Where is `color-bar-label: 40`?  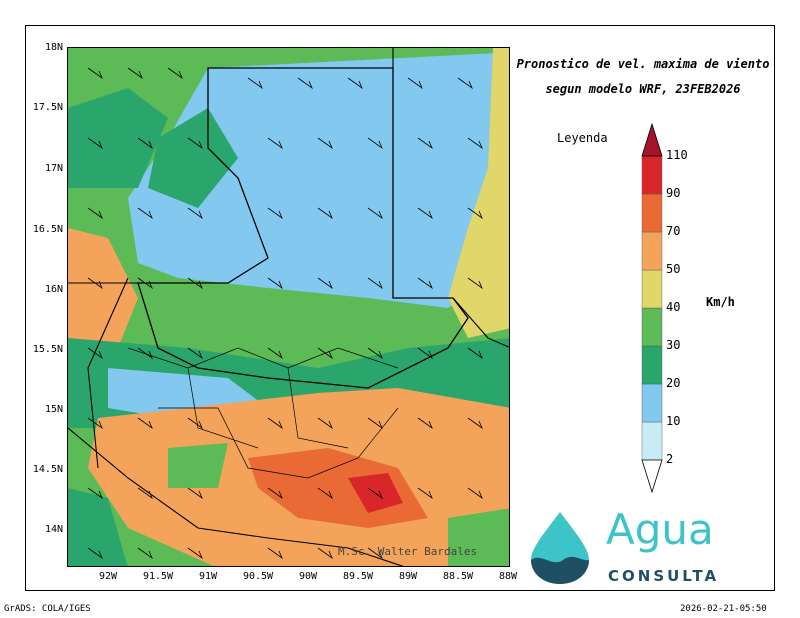
color-bar-label: 40 is located at coordinates (673, 307).